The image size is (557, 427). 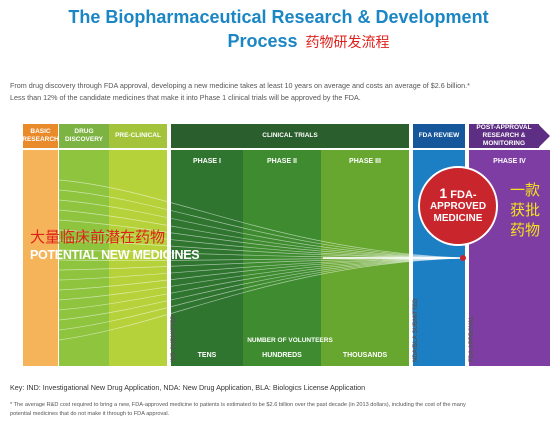 What do you see at coordinates (282, 355) in the screenshot?
I see `volunteers-hundreds: HUNDREDS` at bounding box center [282, 355].